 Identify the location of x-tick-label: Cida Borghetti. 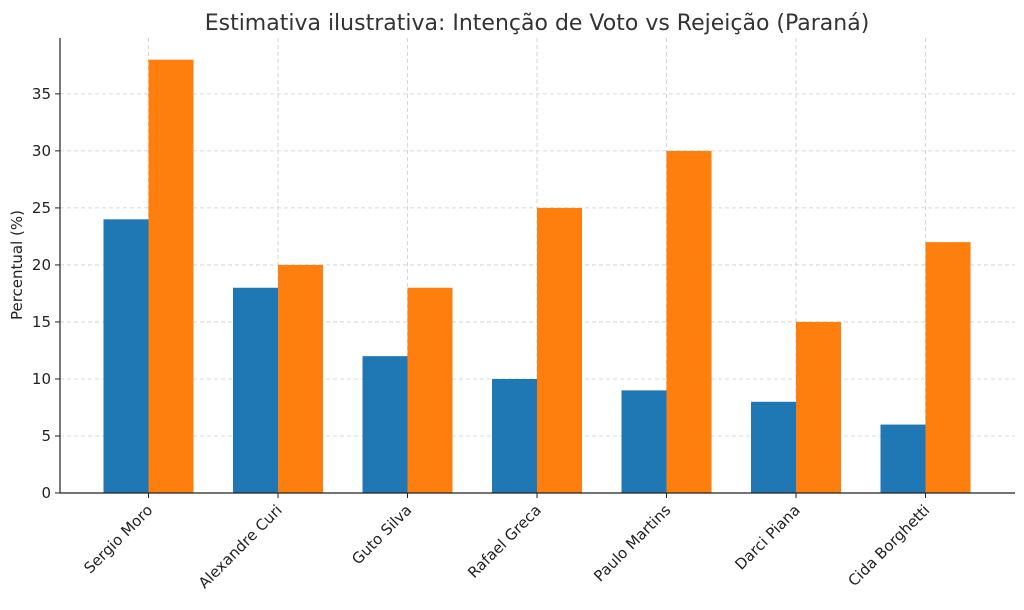
(888, 545).